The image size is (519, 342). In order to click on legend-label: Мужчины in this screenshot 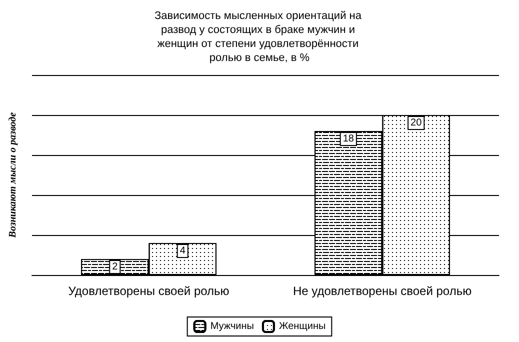, I will do `click(232, 326)`.